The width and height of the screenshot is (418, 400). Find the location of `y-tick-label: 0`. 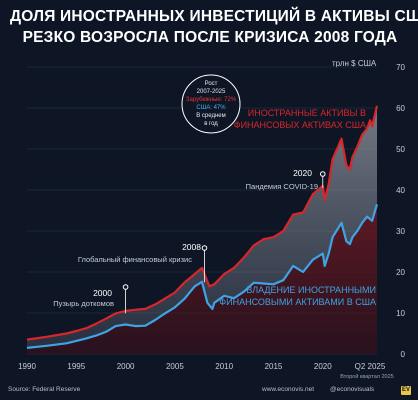

y-tick-label: 0 is located at coordinates (403, 354).